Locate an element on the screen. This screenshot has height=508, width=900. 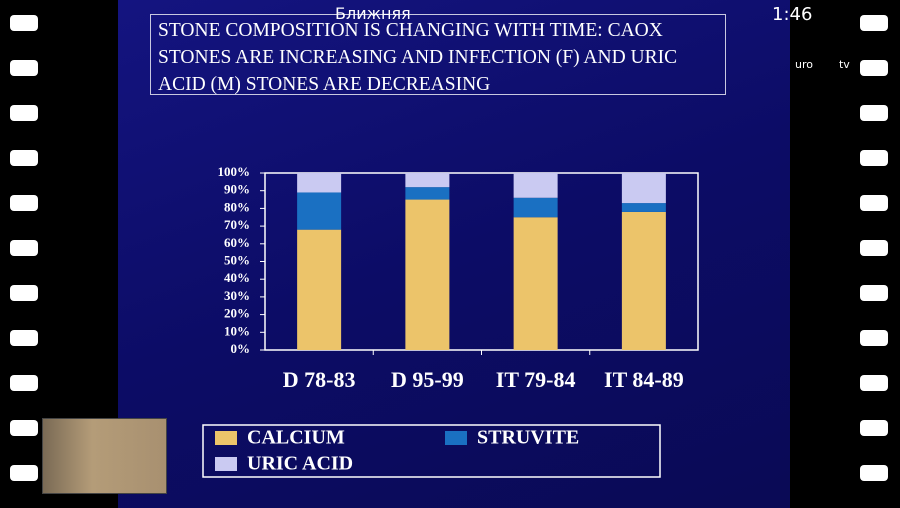
x-tick-label: D 95-99 is located at coordinates (427, 379).